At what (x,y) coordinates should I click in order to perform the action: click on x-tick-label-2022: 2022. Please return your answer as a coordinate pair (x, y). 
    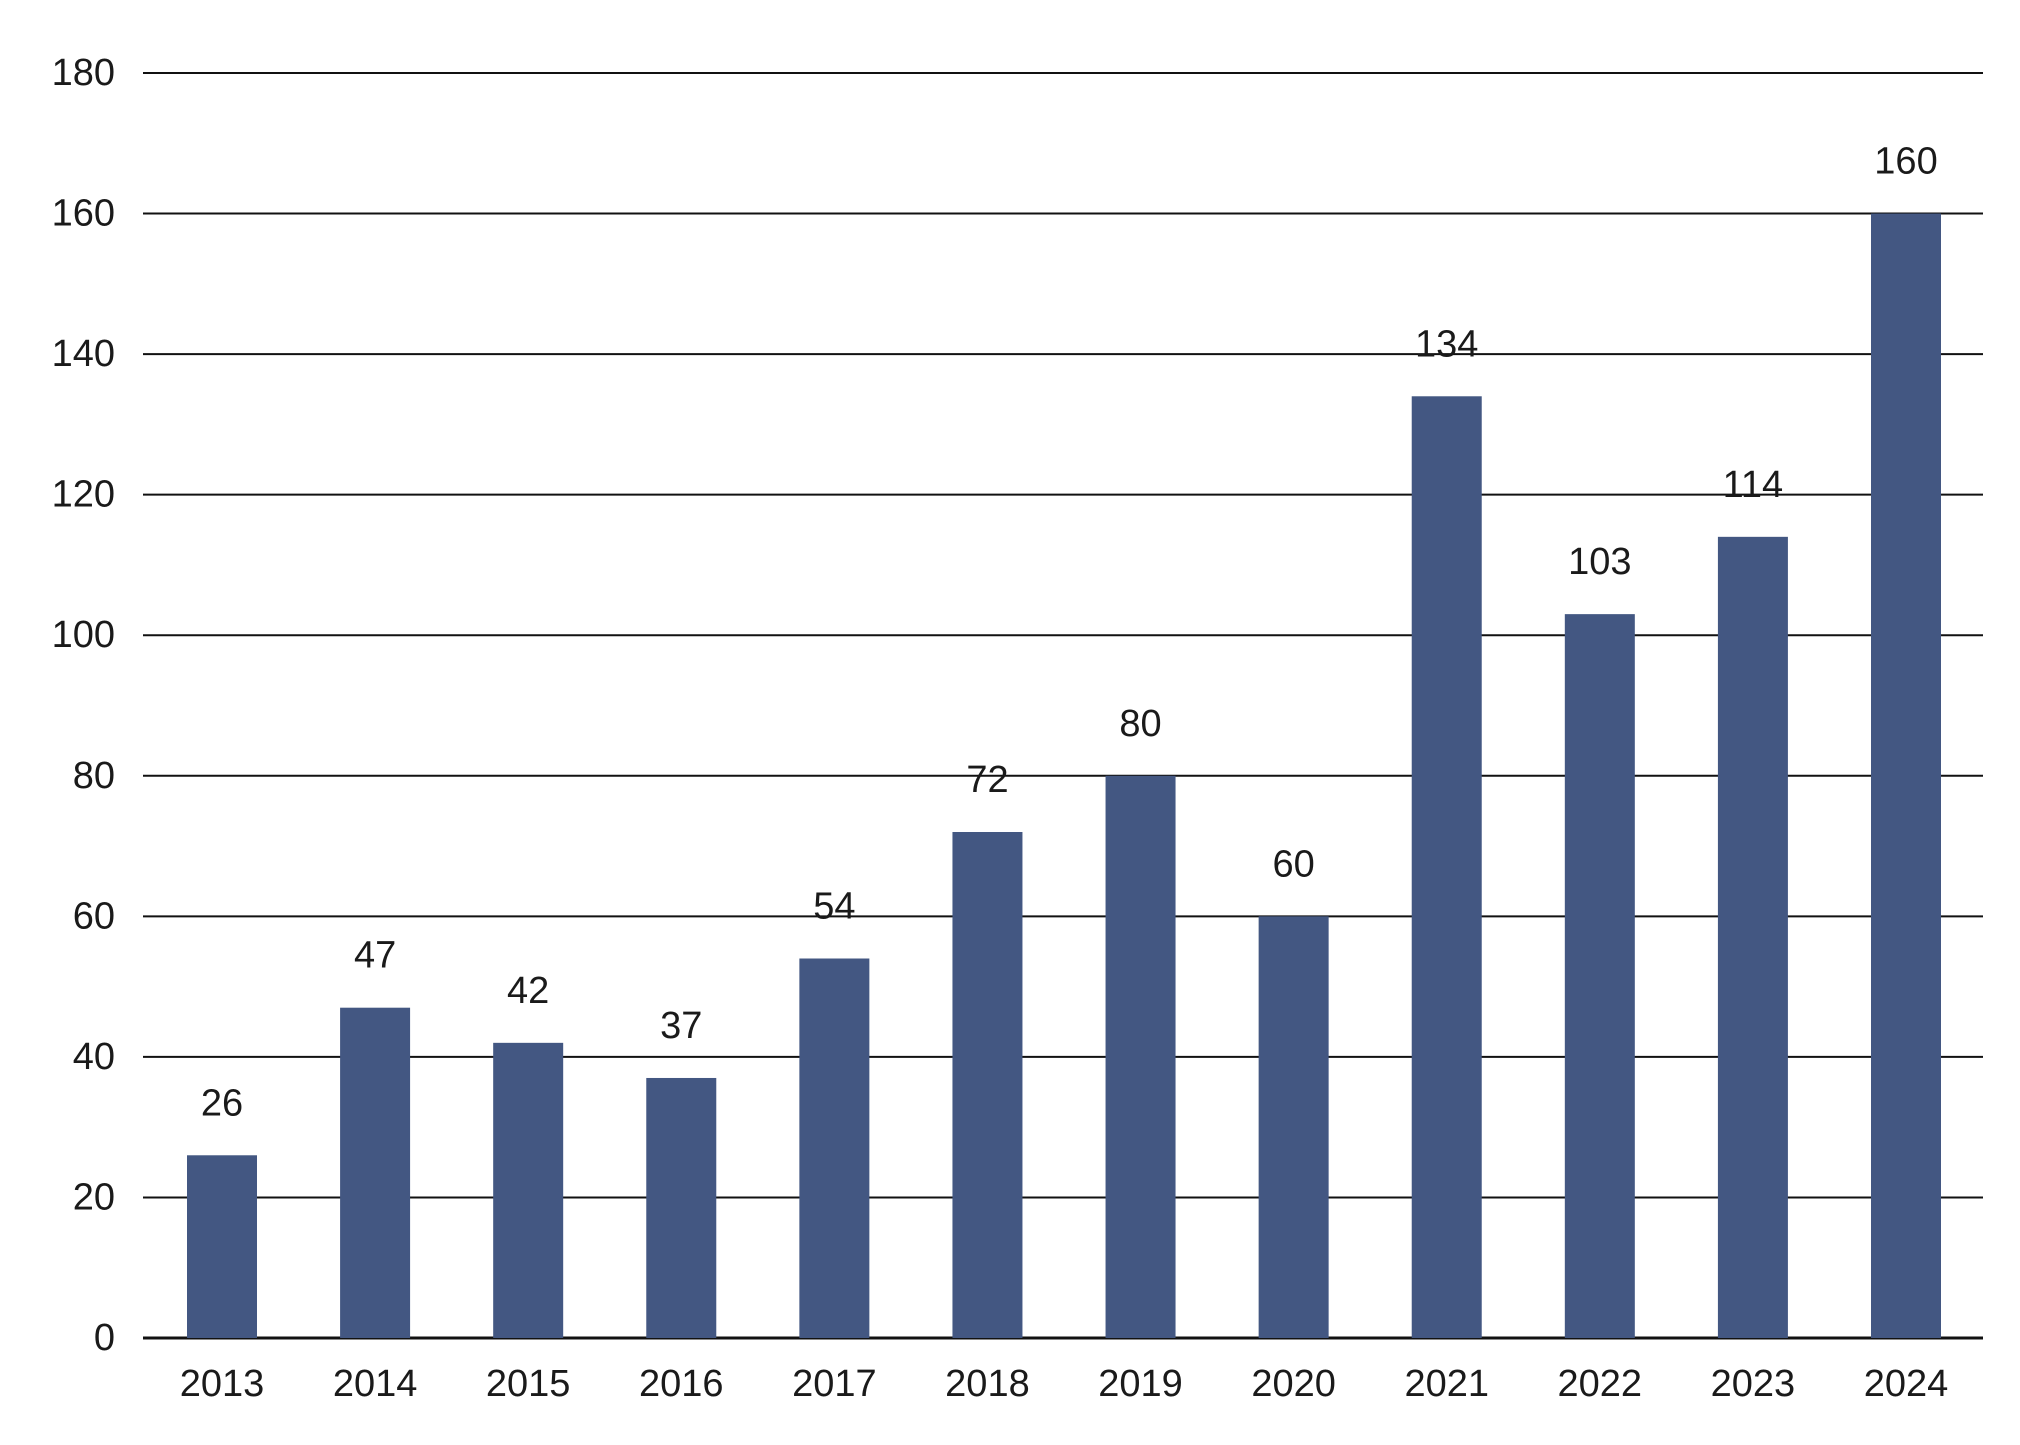
    Looking at the image, I should click on (1600, 1384).